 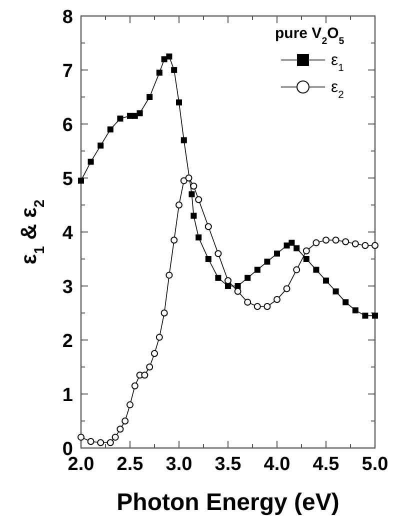 What do you see at coordinates (67, 71) in the screenshot?
I see `y-tick-label: 7` at bounding box center [67, 71].